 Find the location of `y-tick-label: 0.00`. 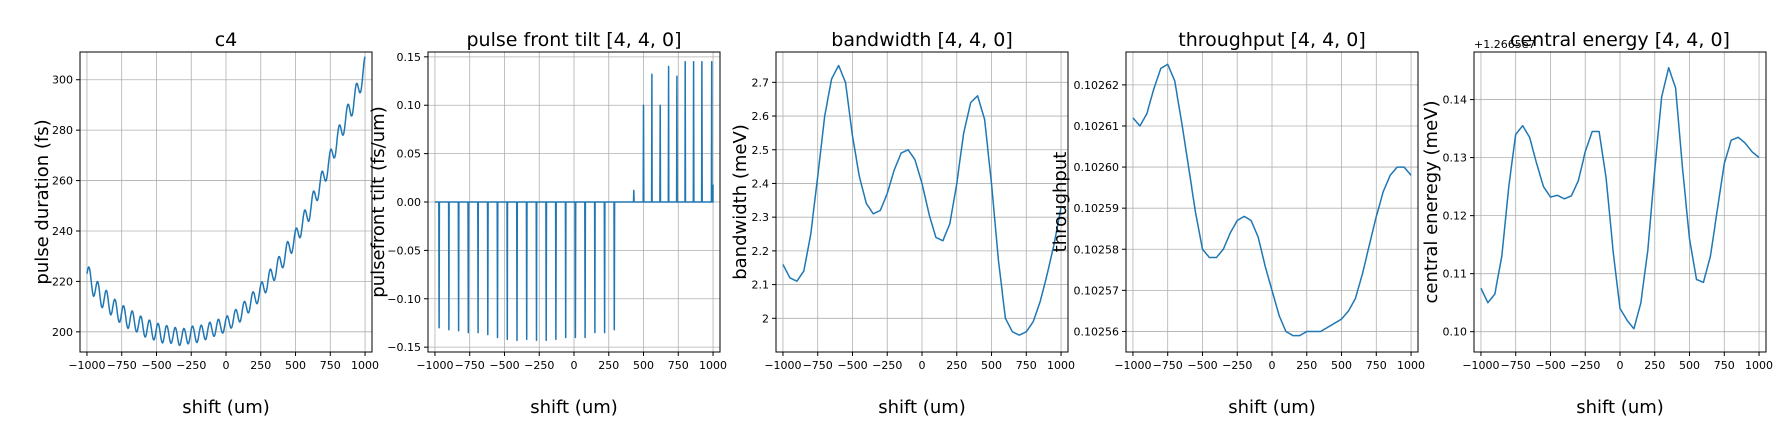

y-tick-label: 0.00 is located at coordinates (409, 202).